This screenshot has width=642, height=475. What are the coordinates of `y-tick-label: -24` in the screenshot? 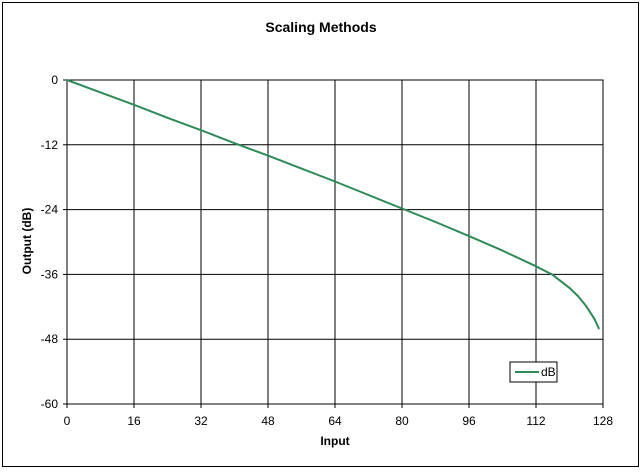 It's located at (50, 210).